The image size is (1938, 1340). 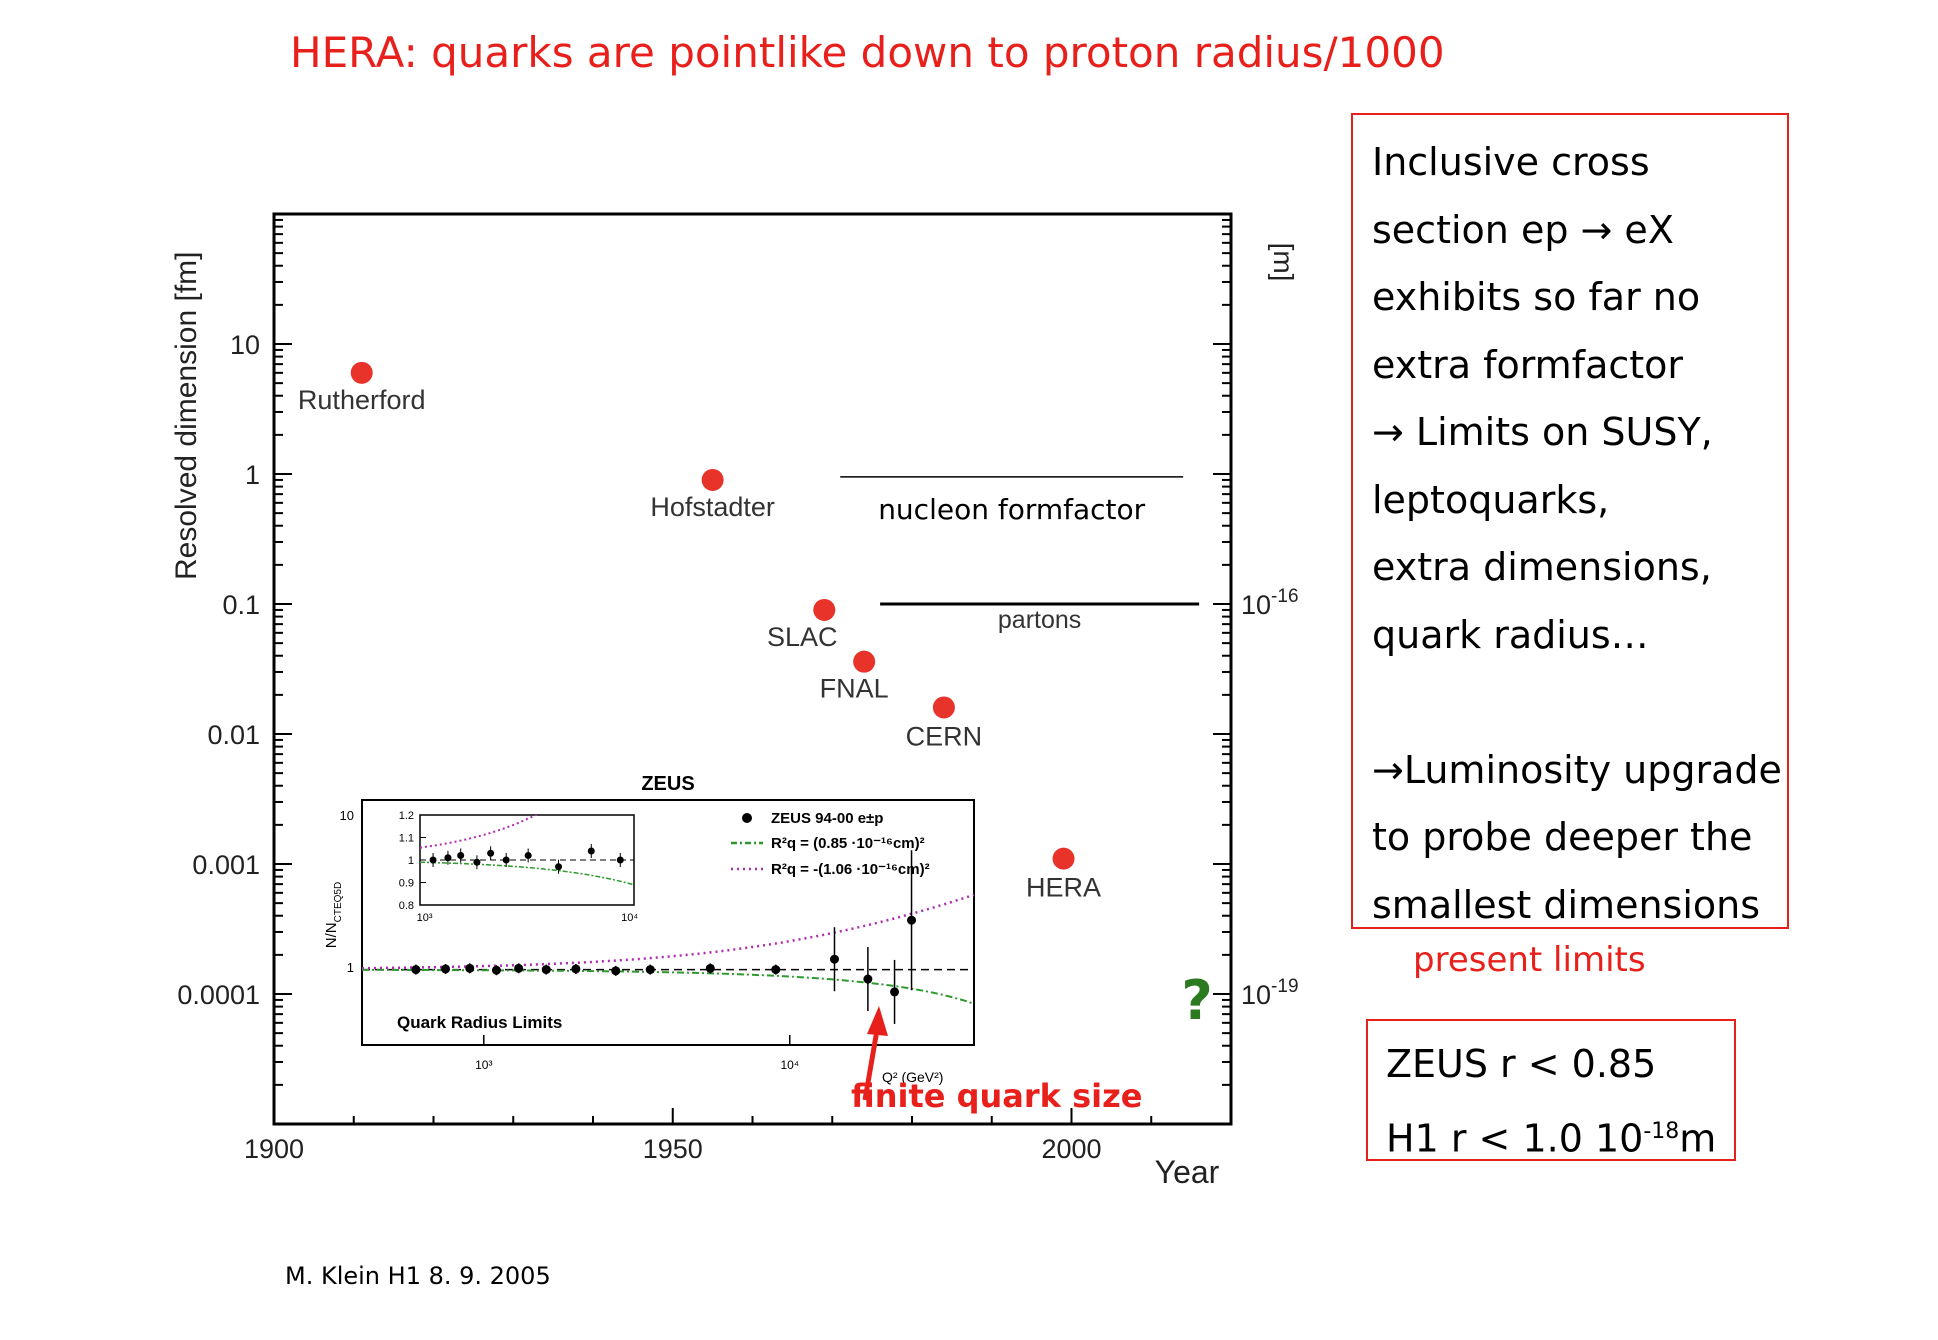 What do you see at coordinates (528, 918) in the screenshot?
I see `sub-inset-x-ticks: 10³ 10⁴` at bounding box center [528, 918].